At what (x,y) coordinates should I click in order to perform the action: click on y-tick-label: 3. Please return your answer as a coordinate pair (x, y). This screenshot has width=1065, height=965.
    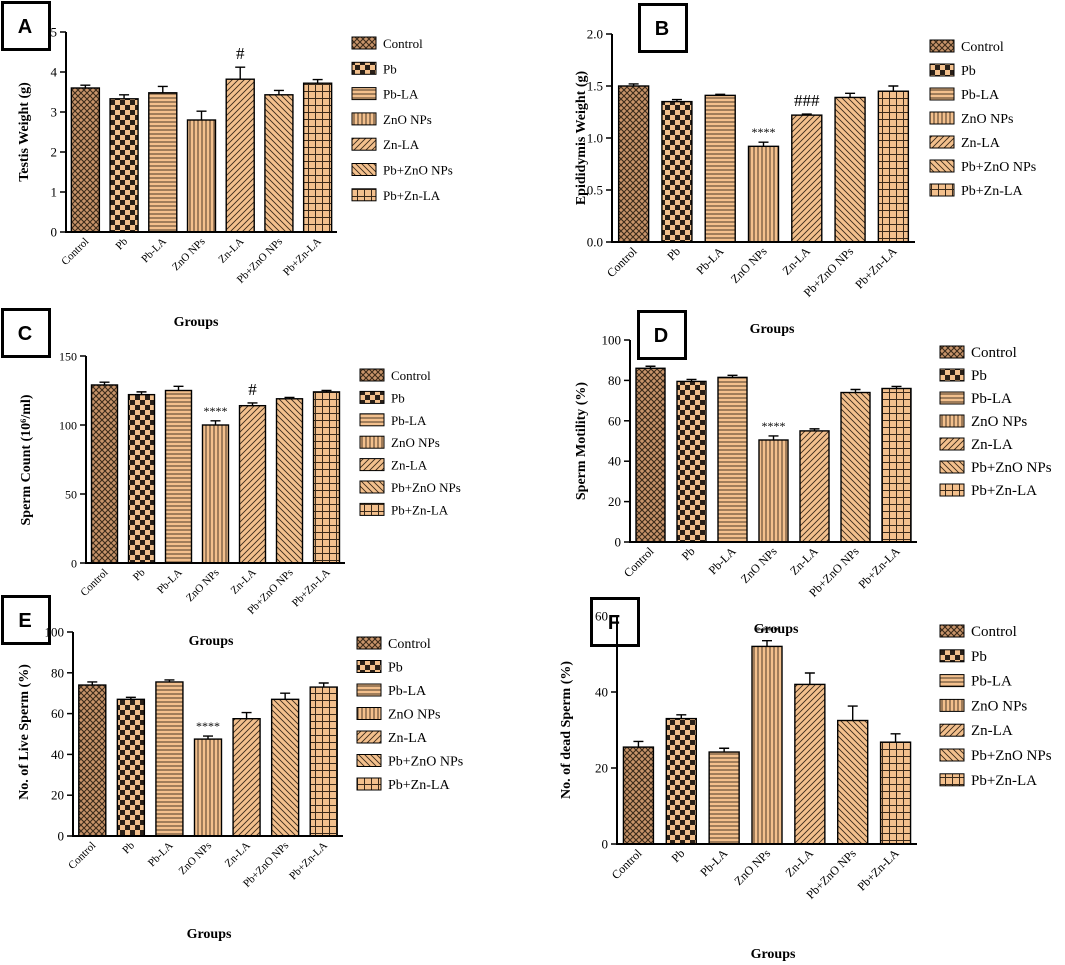
    Looking at the image, I should click on (54, 112).